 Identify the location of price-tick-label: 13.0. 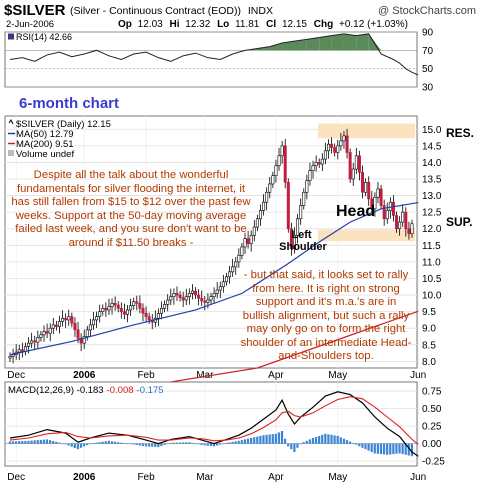
(432, 196).